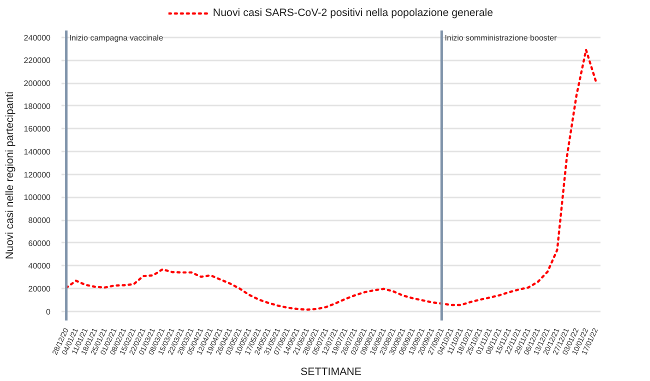 The width and height of the screenshot is (650, 381). Describe the element at coordinates (38, 152) in the screenshot. I see `y-tick-label: 140000` at that location.